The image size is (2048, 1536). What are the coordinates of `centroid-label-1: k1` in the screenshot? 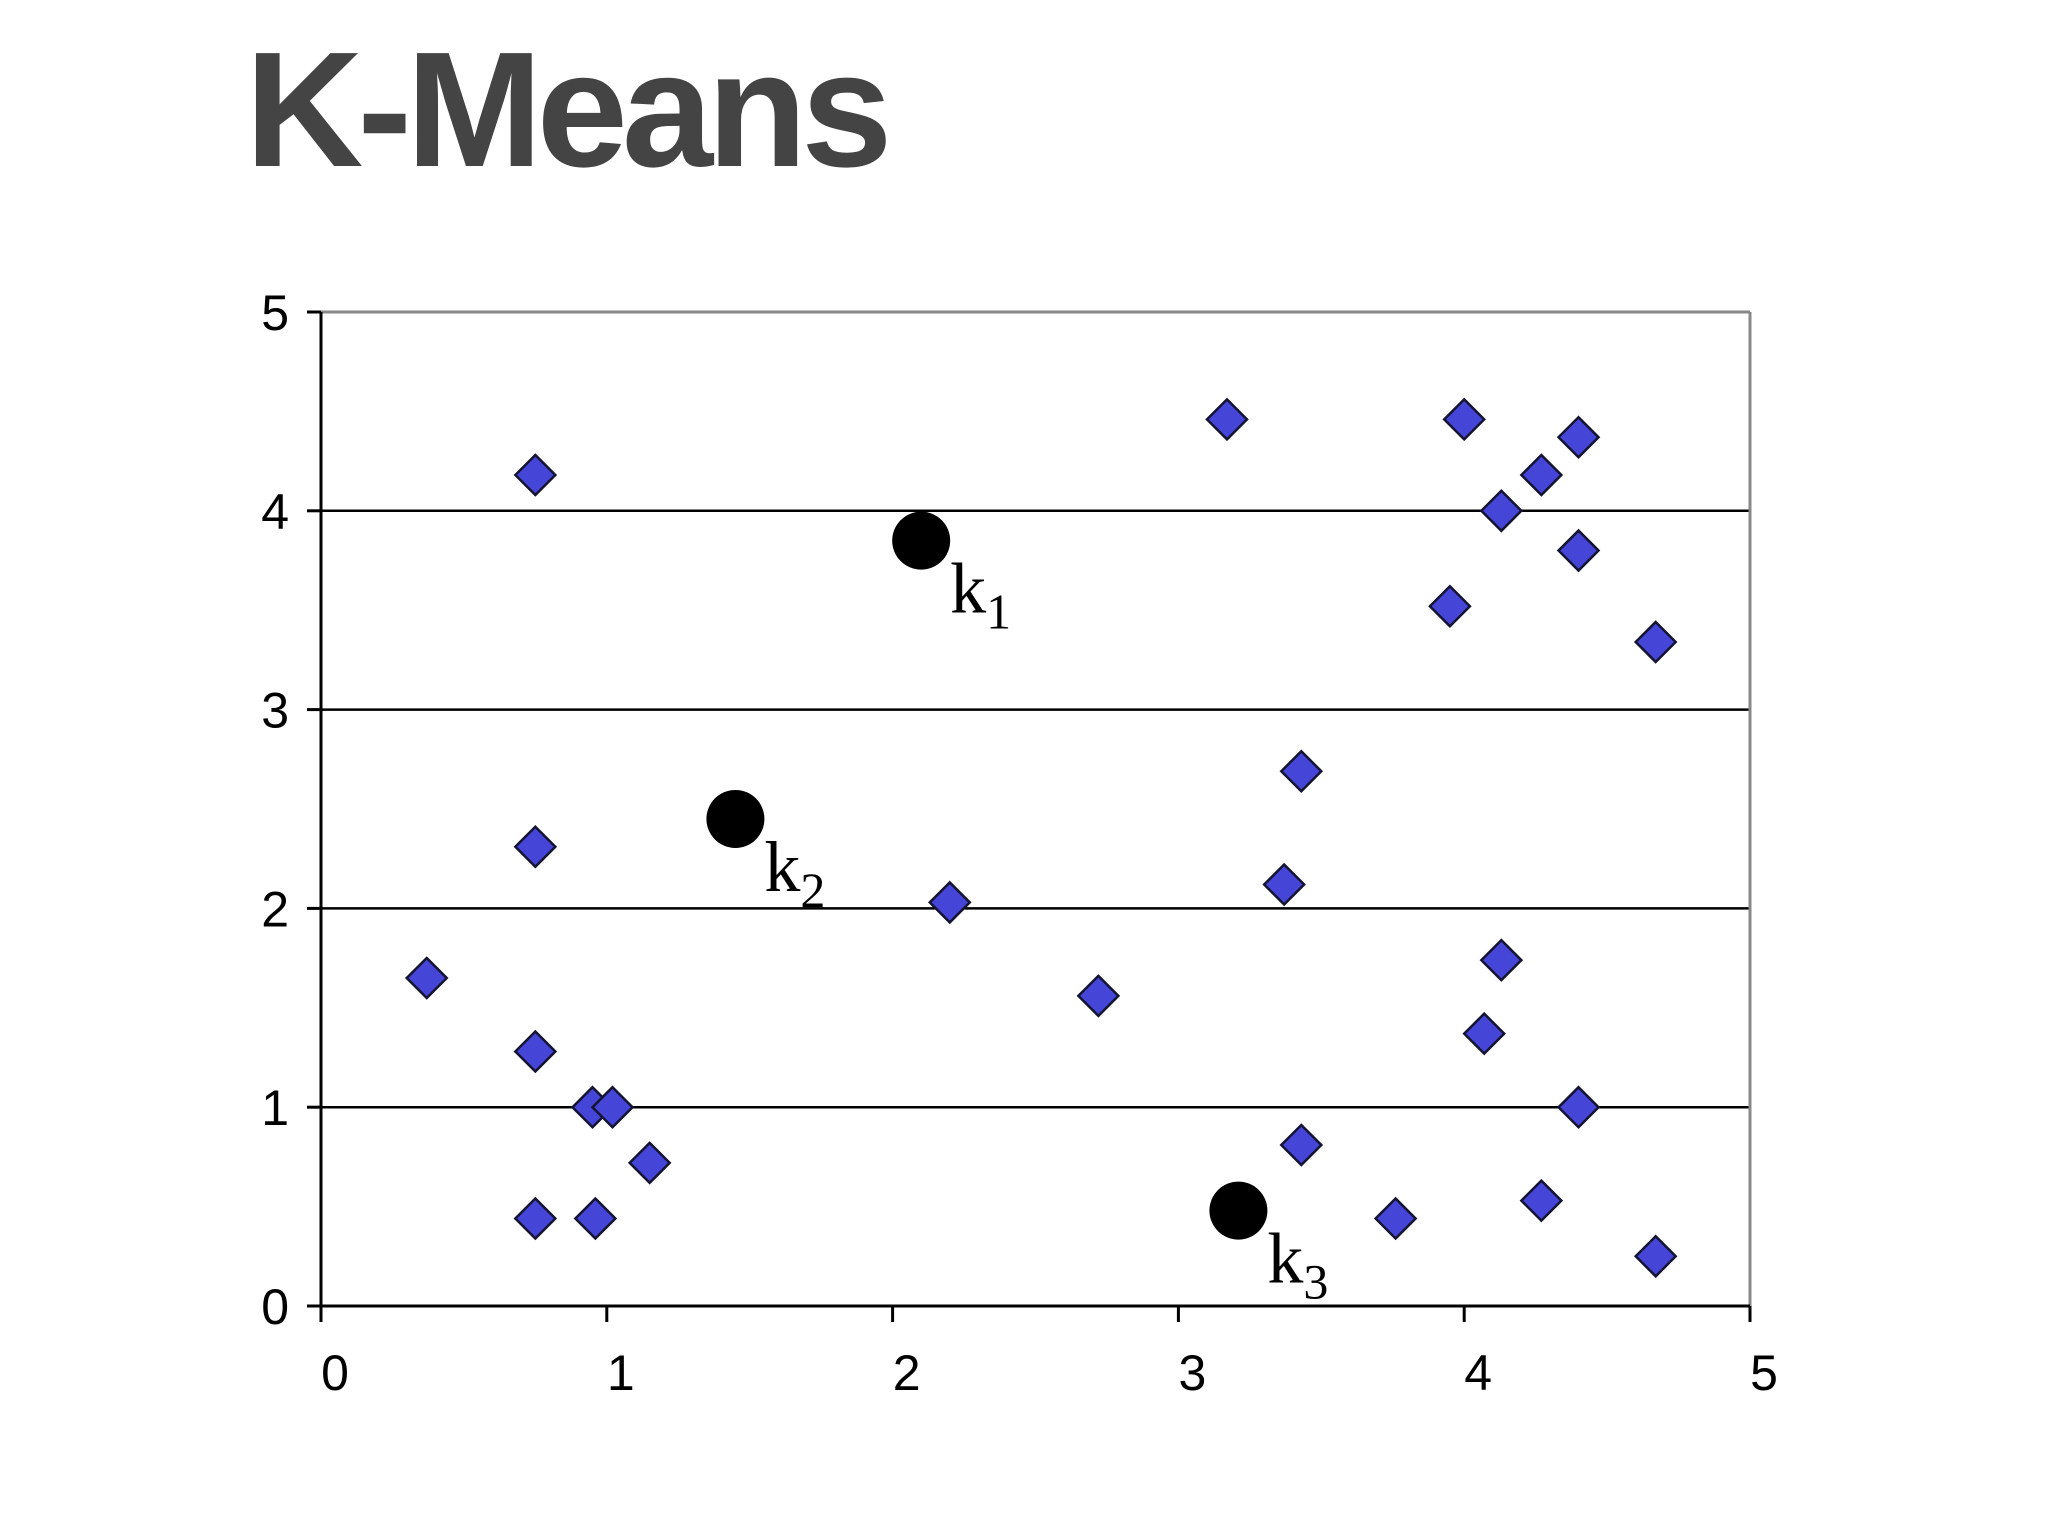 It's located at (980, 594).